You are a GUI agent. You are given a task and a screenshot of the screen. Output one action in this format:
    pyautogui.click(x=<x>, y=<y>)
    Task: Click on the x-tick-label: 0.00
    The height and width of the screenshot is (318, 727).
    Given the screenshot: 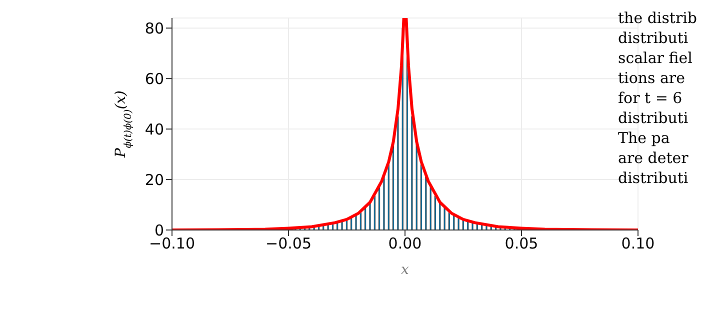 What is the action you would take?
    pyautogui.click(x=405, y=243)
    